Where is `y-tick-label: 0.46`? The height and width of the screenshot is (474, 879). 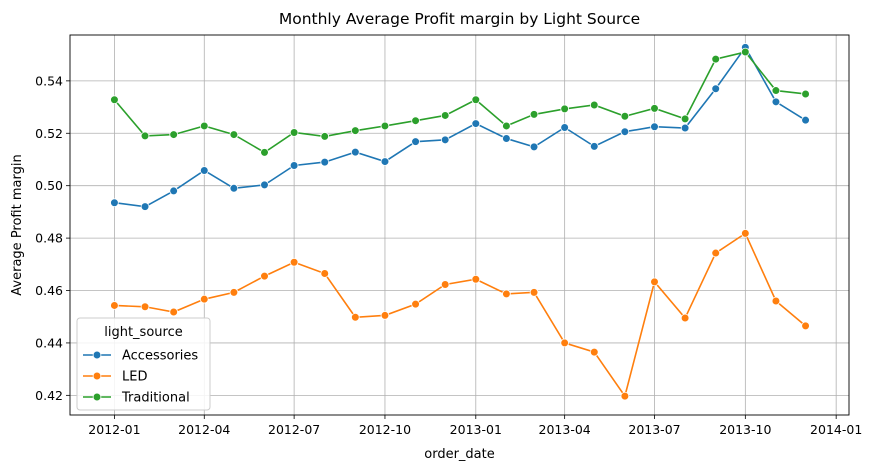
y-tick-label: 0.46 is located at coordinates (49, 290).